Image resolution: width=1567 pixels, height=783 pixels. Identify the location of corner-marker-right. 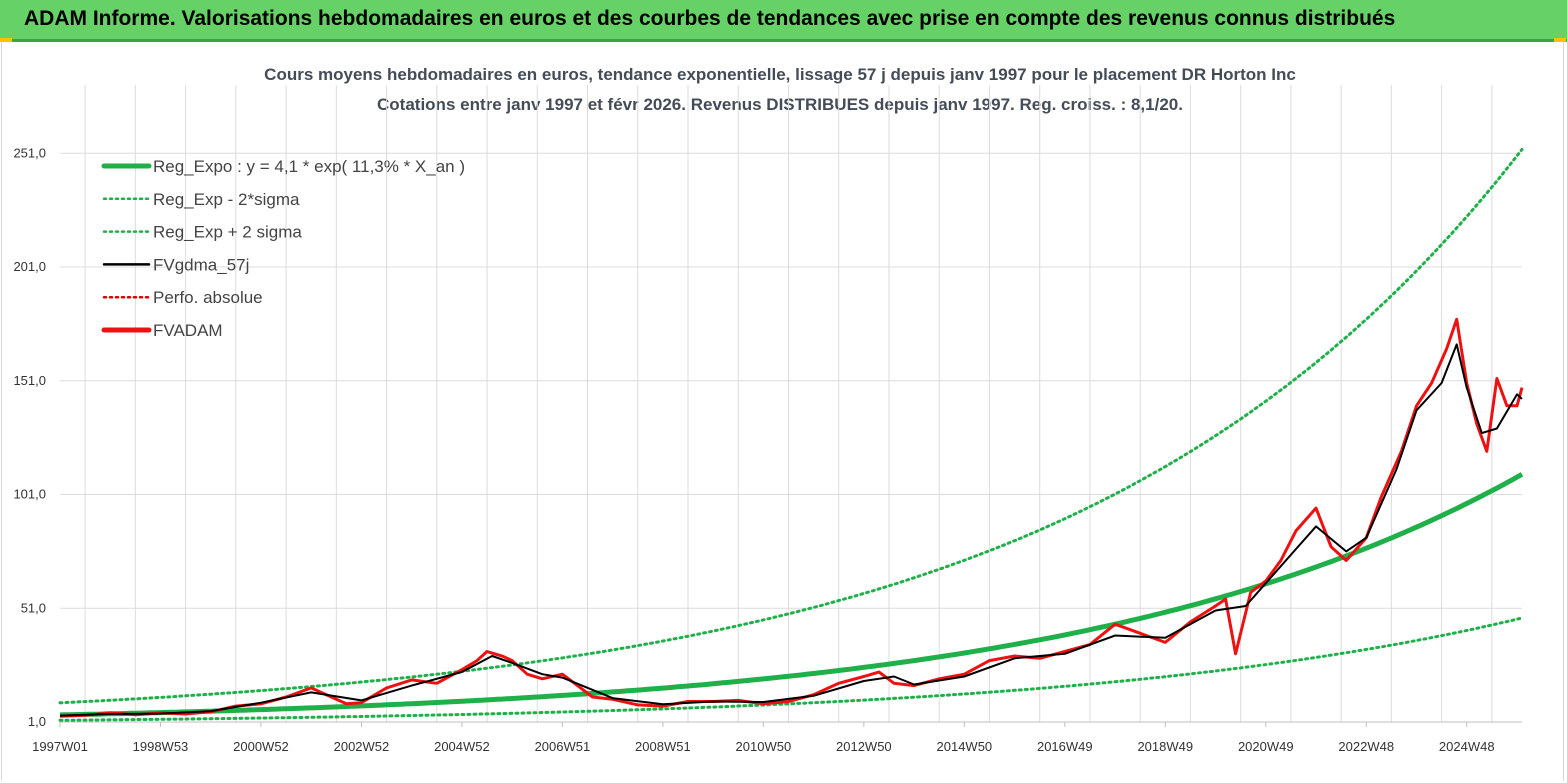
(1560, 40).